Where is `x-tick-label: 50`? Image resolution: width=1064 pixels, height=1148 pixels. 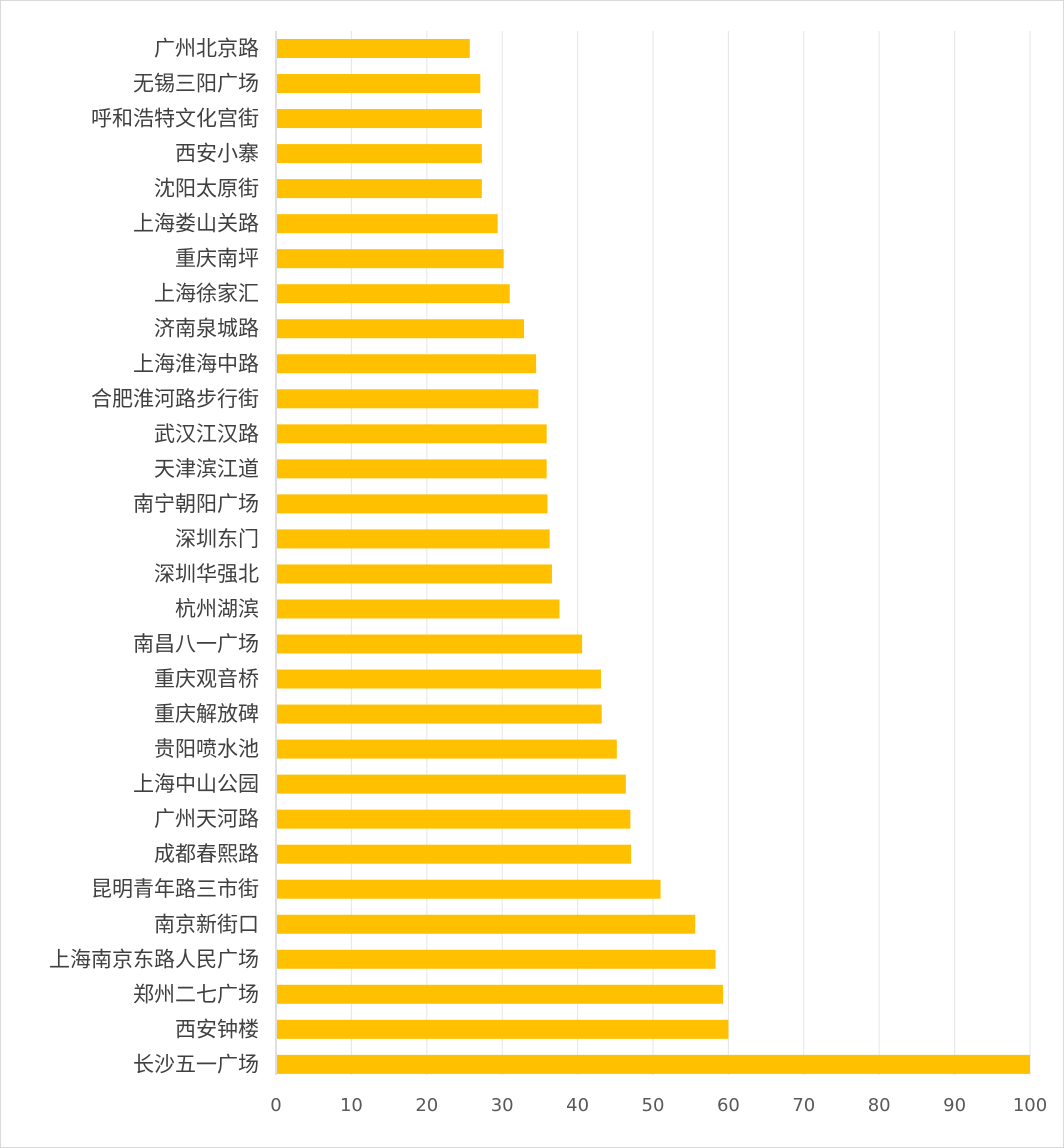
x-tick-label: 50 is located at coordinates (653, 1105).